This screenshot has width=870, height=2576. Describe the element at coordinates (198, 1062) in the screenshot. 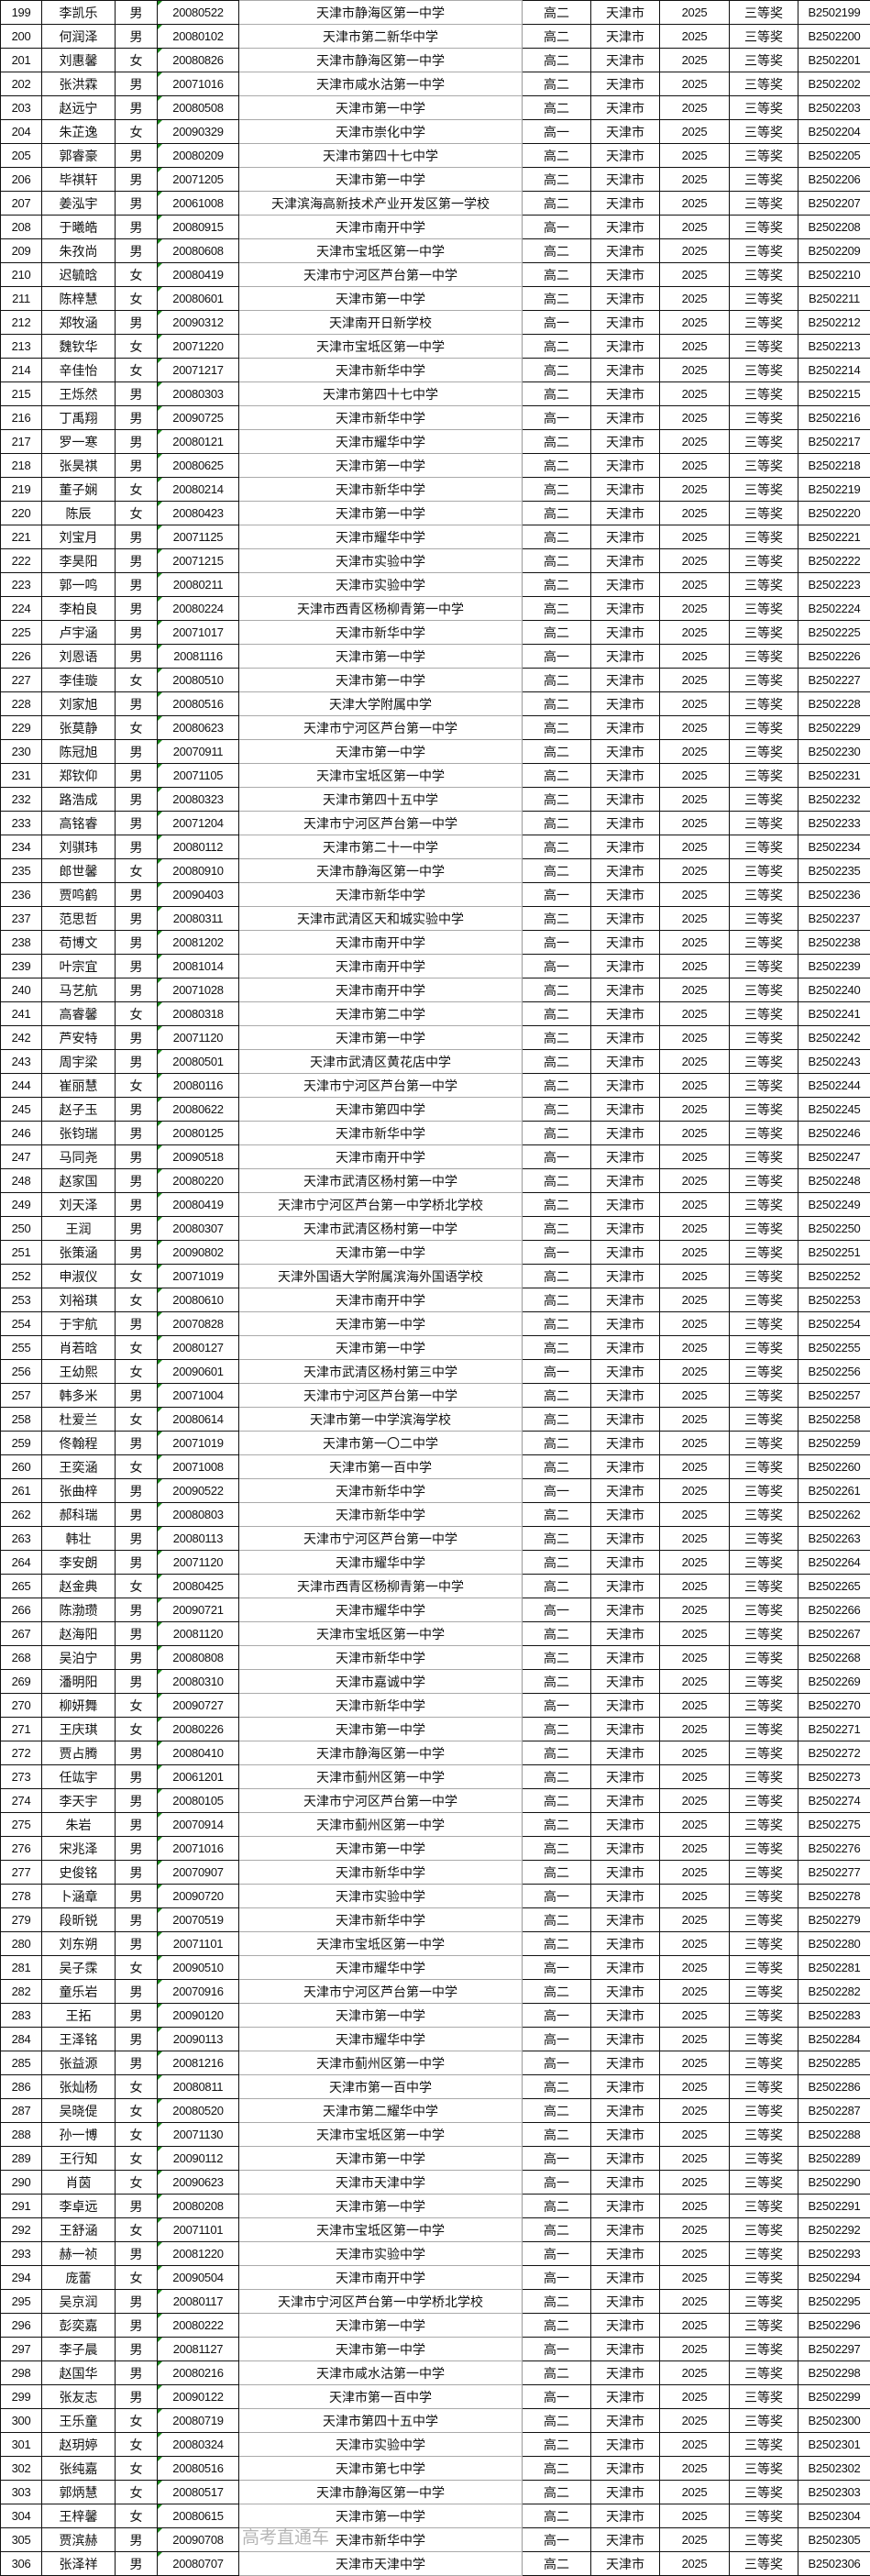

I see `birth-date-cell: 20080501` at that location.